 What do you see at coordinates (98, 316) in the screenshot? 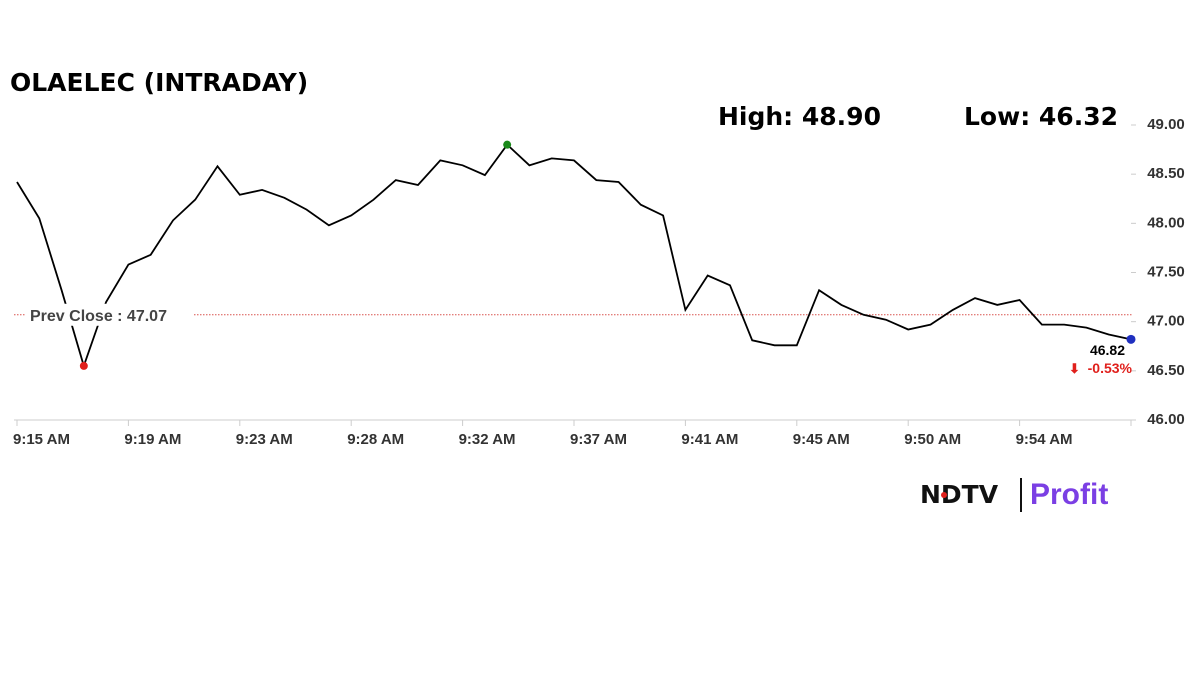
I see `prev-close-label: Prev Close : 47.07` at bounding box center [98, 316].